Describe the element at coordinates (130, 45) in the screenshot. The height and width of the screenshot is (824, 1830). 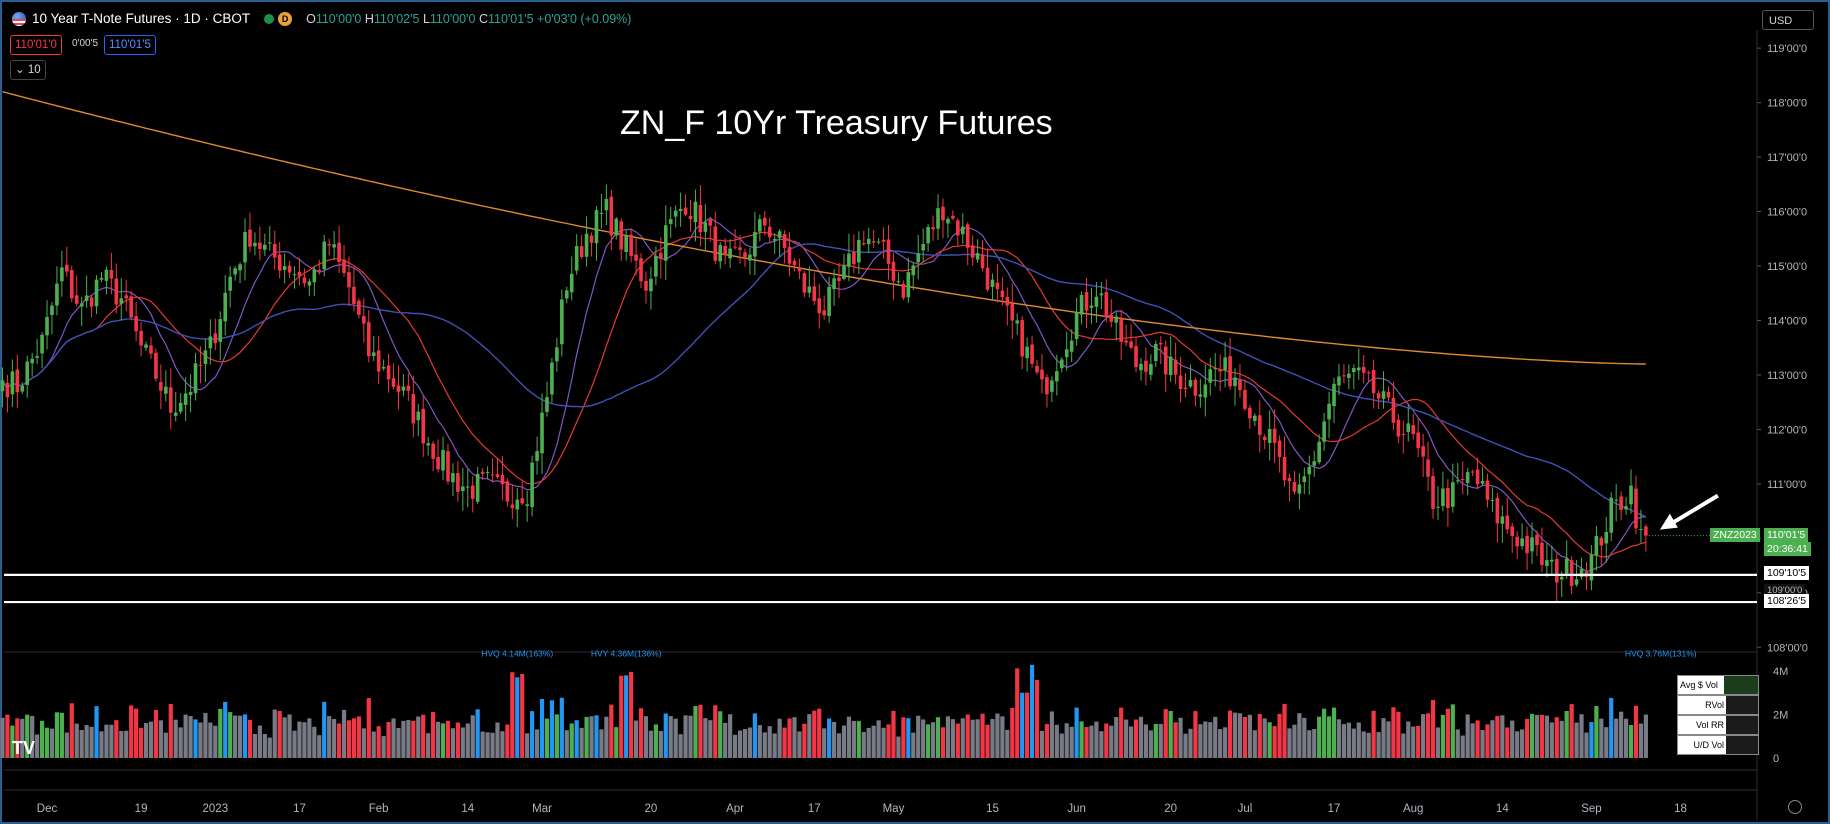
I see `buy-price-button: 110'01'5` at that location.